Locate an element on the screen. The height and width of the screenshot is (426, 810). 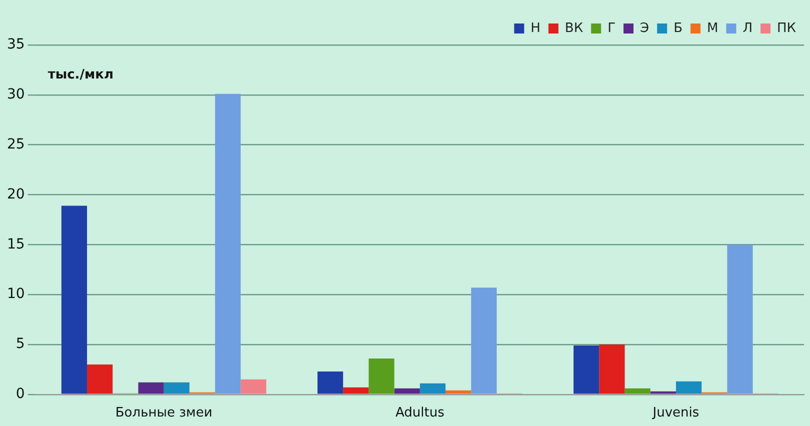
y-tick-label: 10 is located at coordinates (15, 294).